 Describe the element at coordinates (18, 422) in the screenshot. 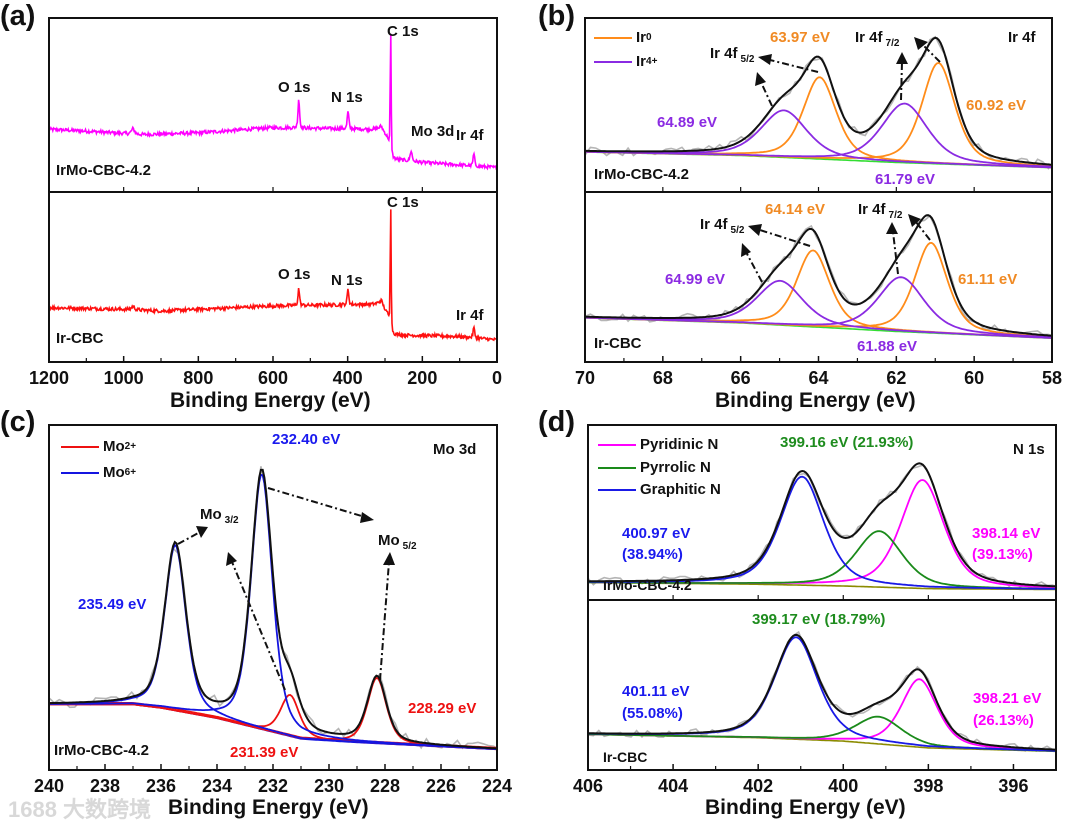

I see `panel-label-c: (c)` at that location.